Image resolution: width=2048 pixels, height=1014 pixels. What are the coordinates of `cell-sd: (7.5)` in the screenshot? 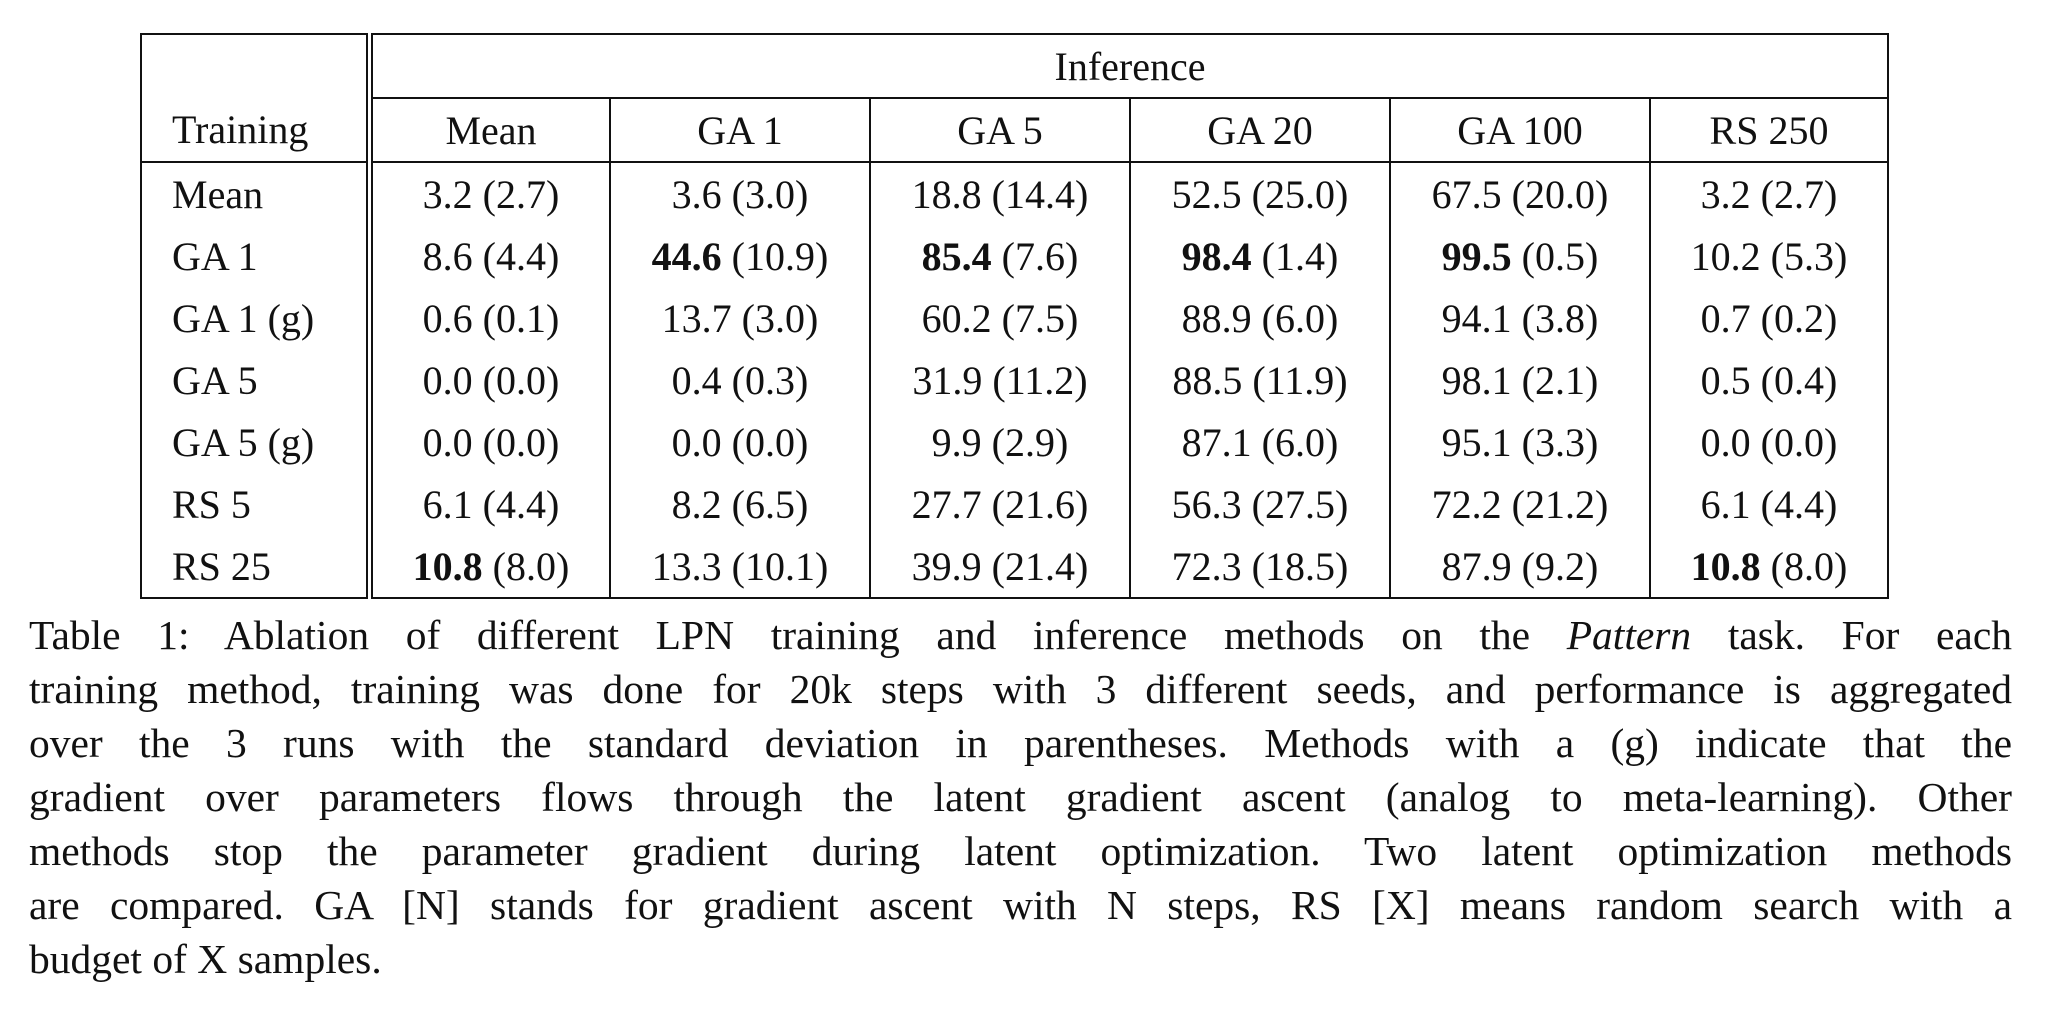 It's located at (1040, 318).